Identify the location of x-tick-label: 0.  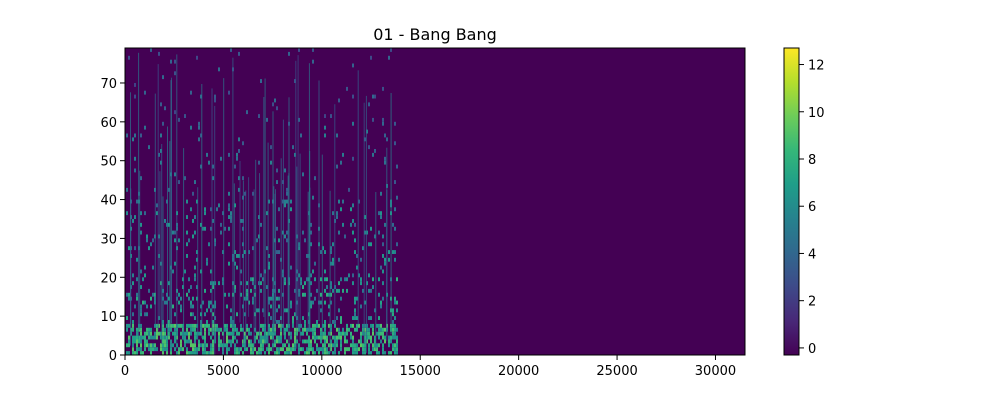
(125, 371).